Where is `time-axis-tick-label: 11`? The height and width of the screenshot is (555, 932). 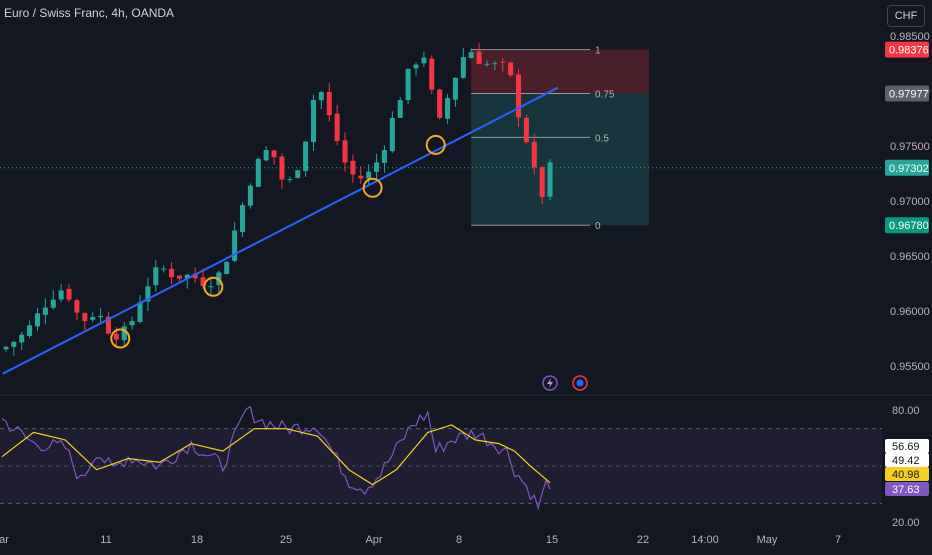 time-axis-tick-label: 11 is located at coordinates (105, 540).